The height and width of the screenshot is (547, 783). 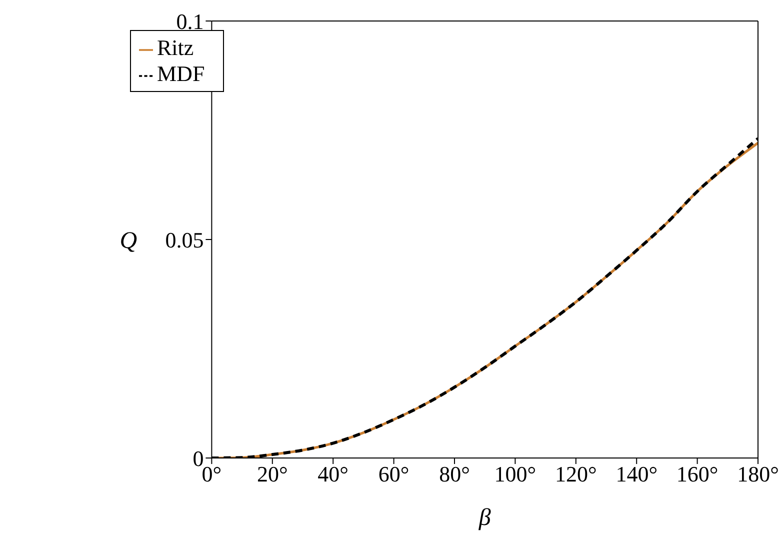 What do you see at coordinates (129, 241) in the screenshot?
I see `y-axis-title: Q` at bounding box center [129, 241].